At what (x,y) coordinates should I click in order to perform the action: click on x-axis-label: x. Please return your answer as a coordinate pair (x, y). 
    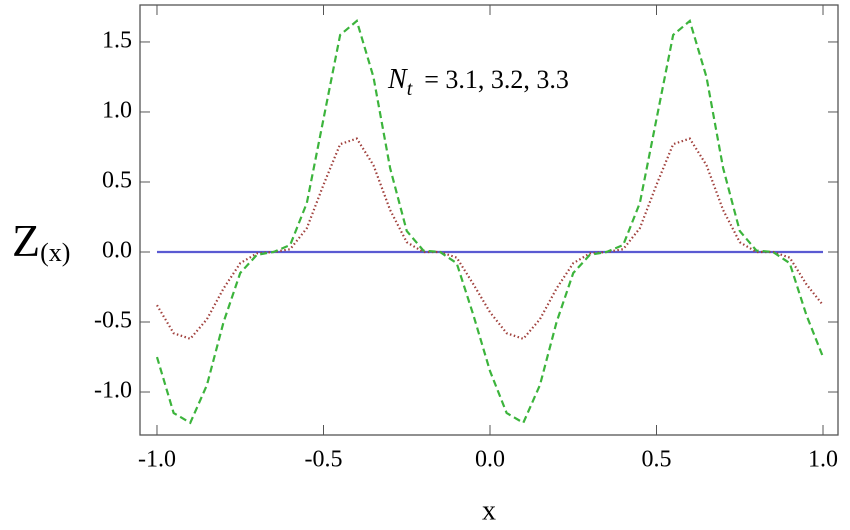
    Looking at the image, I should click on (489, 510).